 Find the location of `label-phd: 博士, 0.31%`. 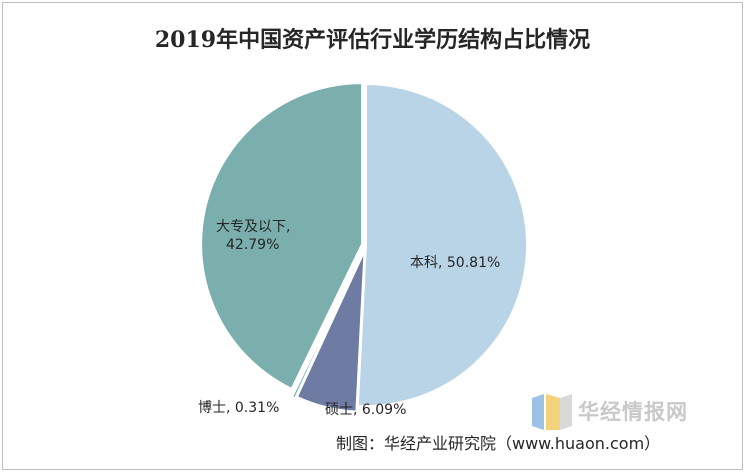

label-phd: 博士, 0.31% is located at coordinates (239, 408).